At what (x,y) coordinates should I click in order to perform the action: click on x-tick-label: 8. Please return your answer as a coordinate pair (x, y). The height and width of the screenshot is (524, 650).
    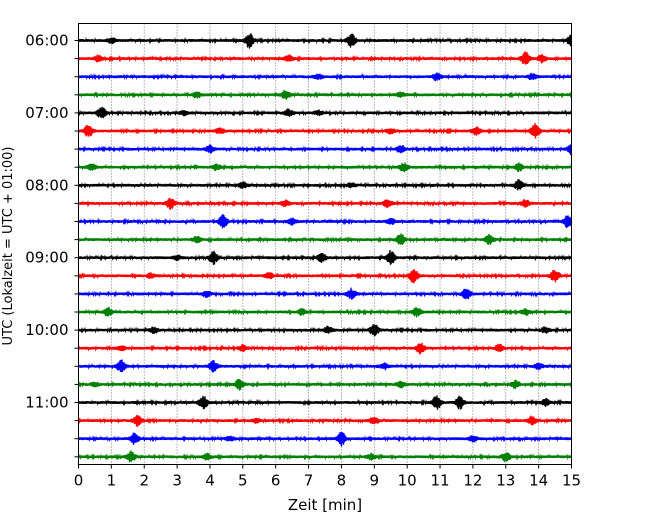
    Looking at the image, I should click on (342, 481).